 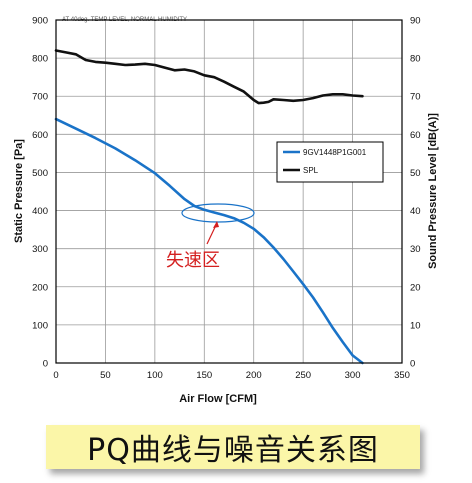 I want to click on caption-box: PQ曲线与噪音关系图, so click(x=233, y=447).